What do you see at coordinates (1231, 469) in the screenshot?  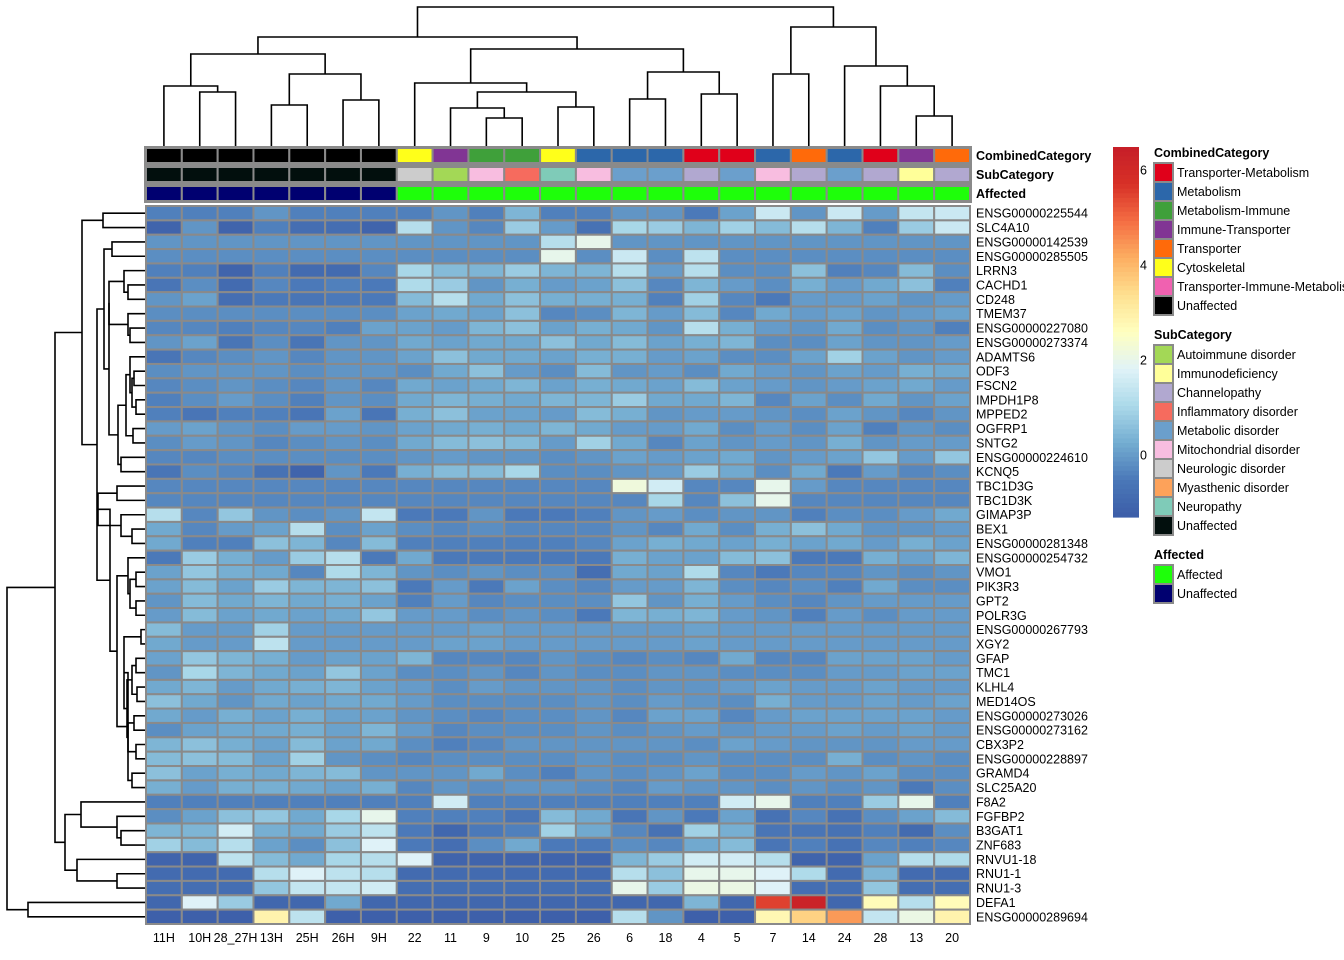 I see `legend-item-label: Neurologic disorder` at bounding box center [1231, 469].